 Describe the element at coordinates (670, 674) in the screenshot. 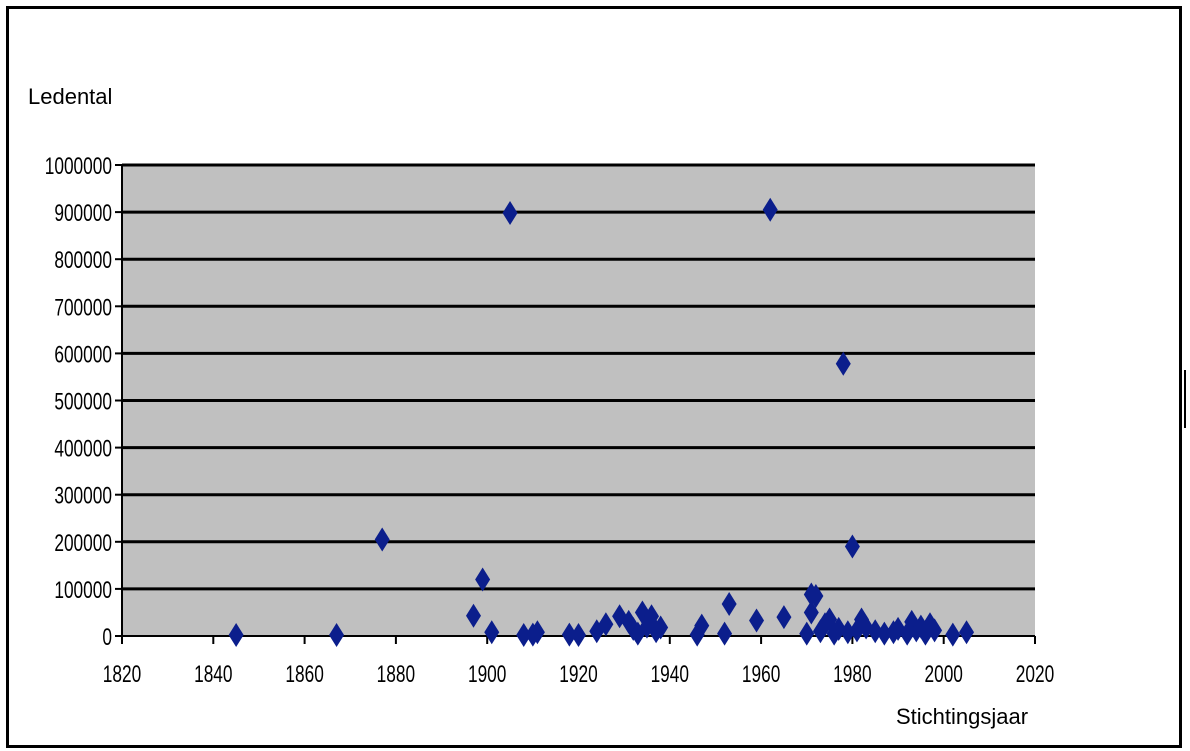

I see `x-tick-label: 1940` at that location.